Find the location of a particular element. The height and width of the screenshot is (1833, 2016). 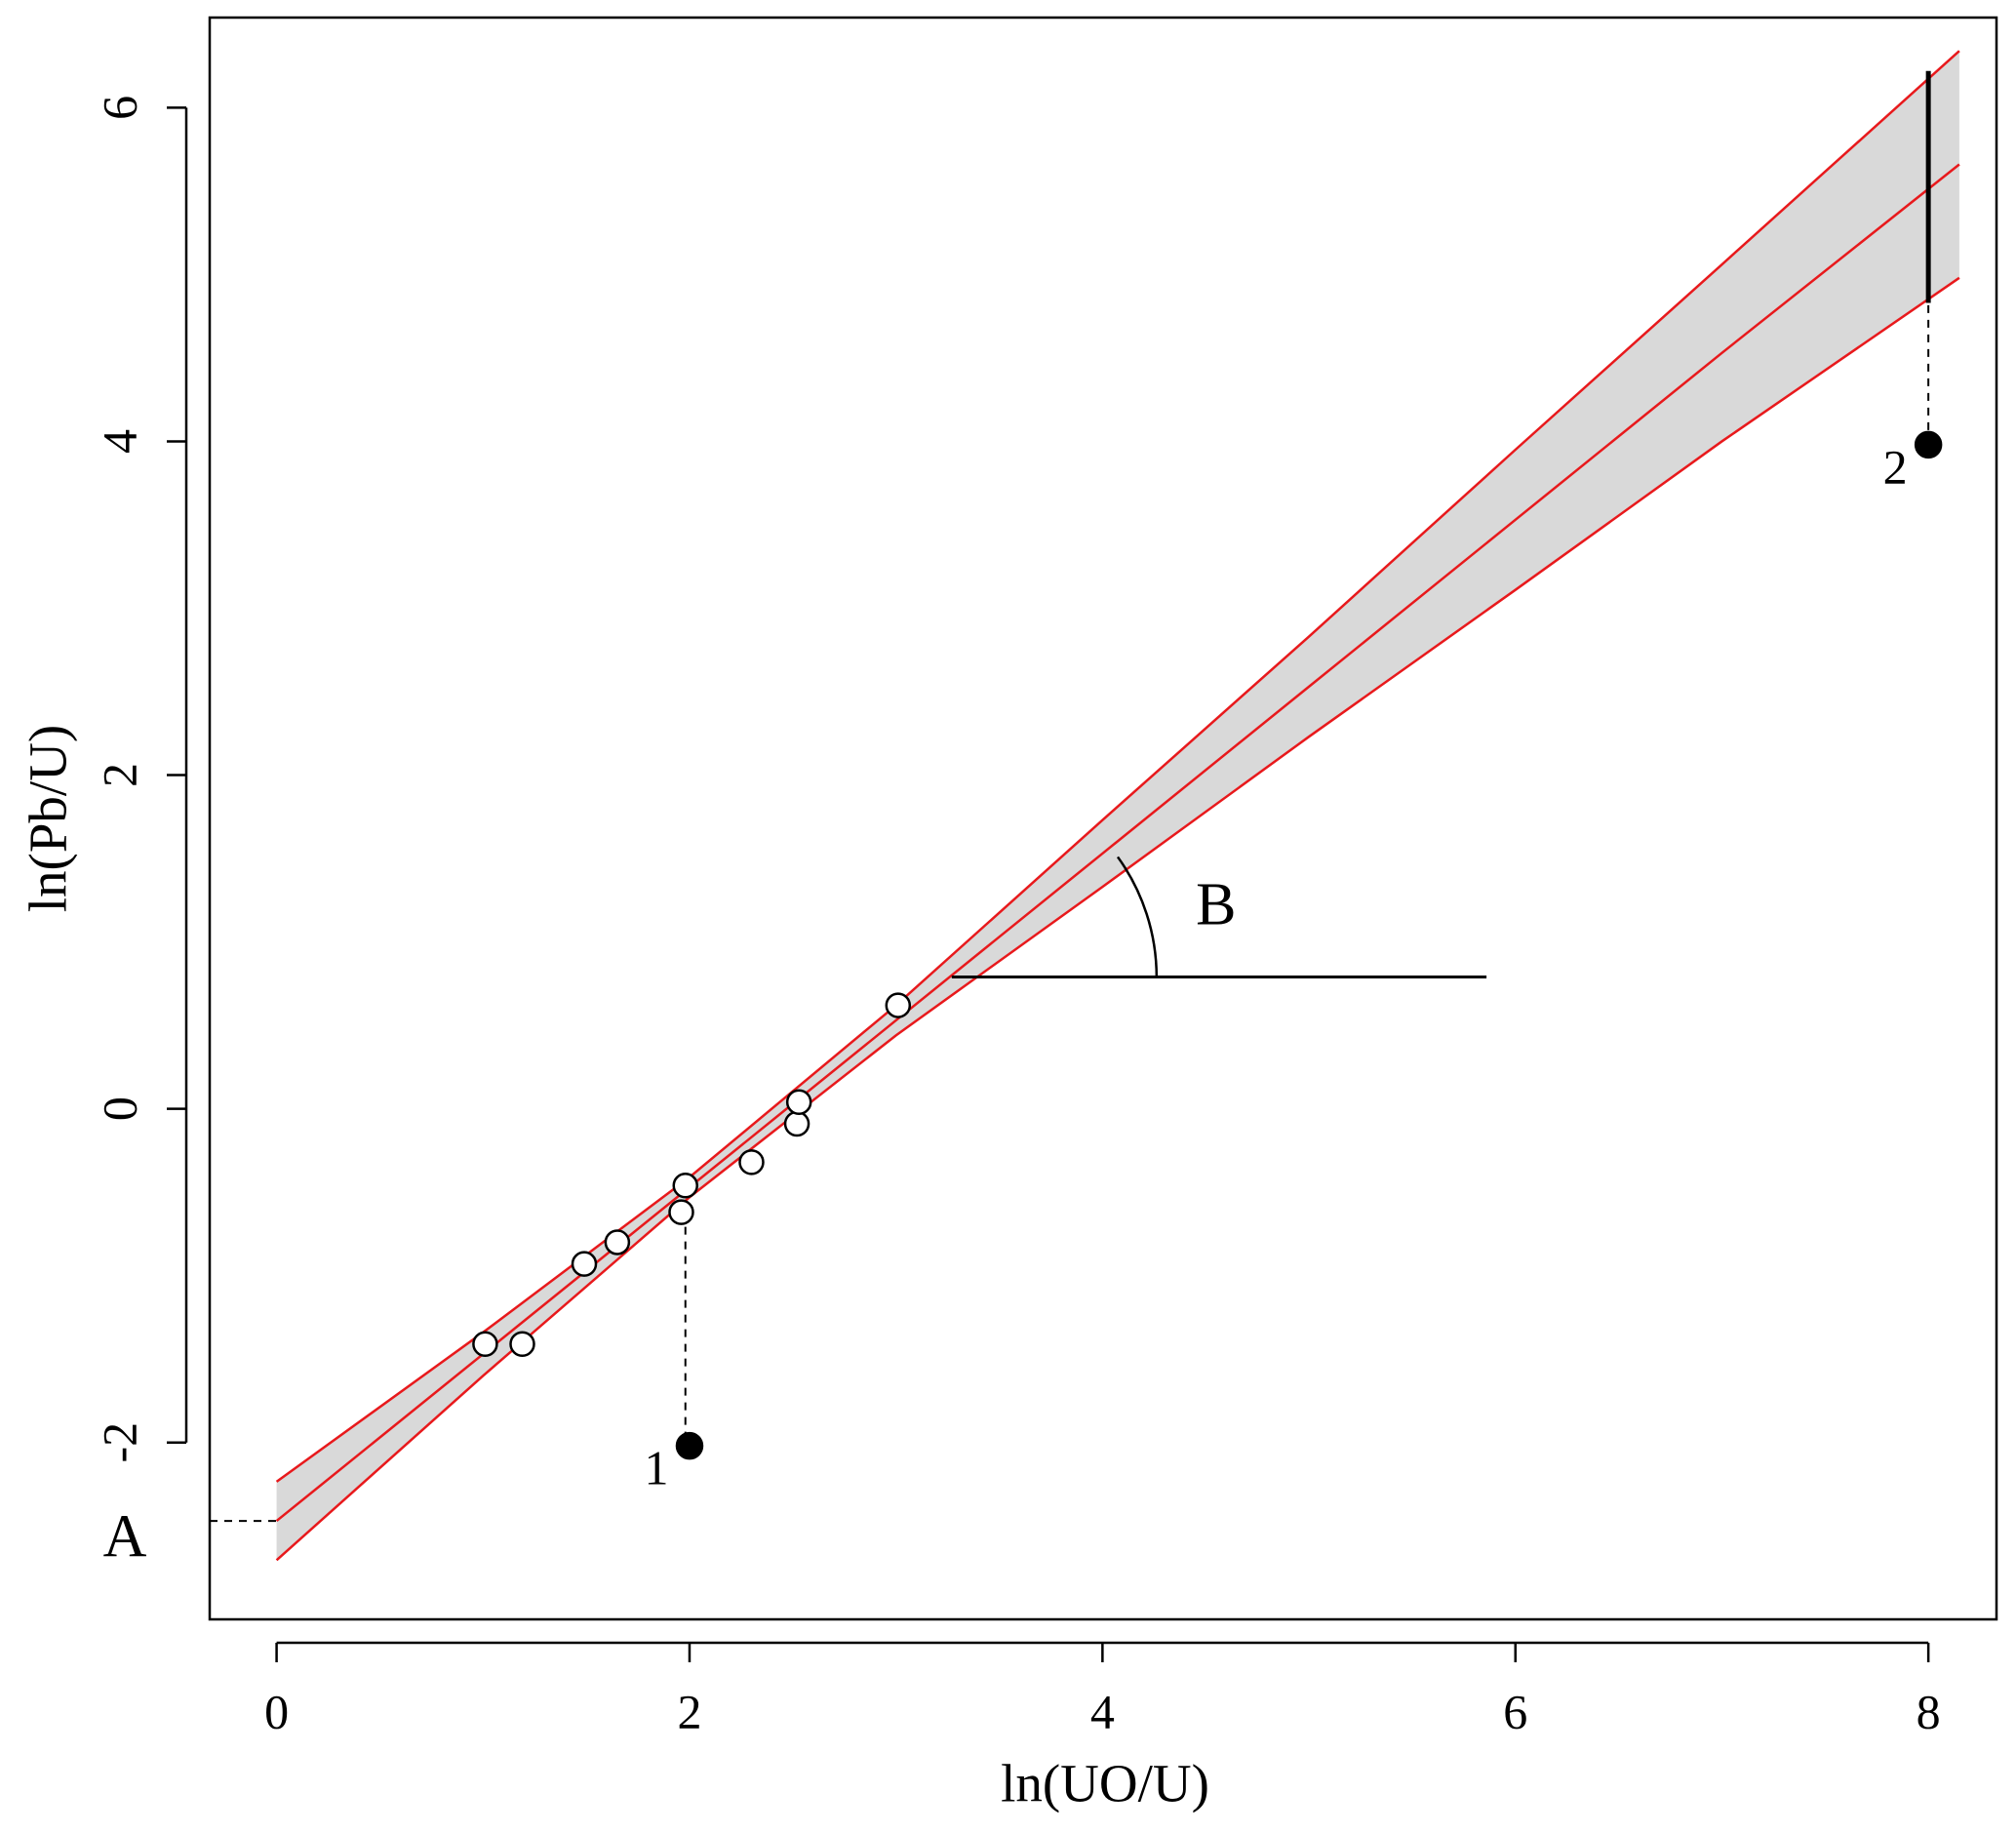

y-tick-label: 4 is located at coordinates (119, 442).